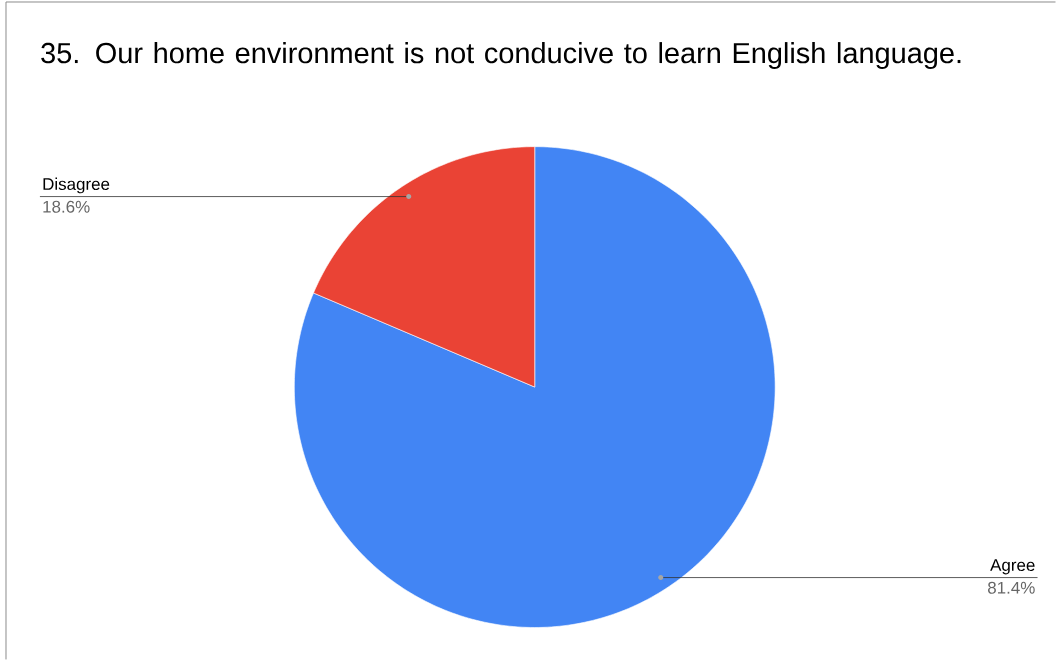  I want to click on chart-title: 35. Our home environment is not conducive to learn English language., so click(501, 56).